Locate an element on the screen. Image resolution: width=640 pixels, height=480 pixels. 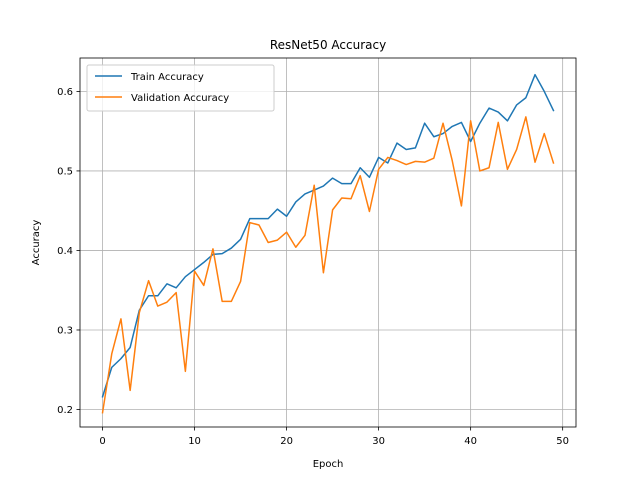
legend: Train Accuracy Validation Accuracy is located at coordinates (180, 88).